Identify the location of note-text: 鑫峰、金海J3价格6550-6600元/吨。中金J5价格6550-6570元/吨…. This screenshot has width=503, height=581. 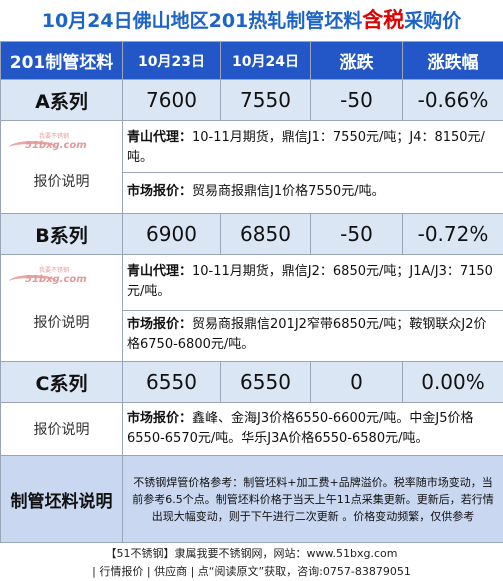
(300, 428).